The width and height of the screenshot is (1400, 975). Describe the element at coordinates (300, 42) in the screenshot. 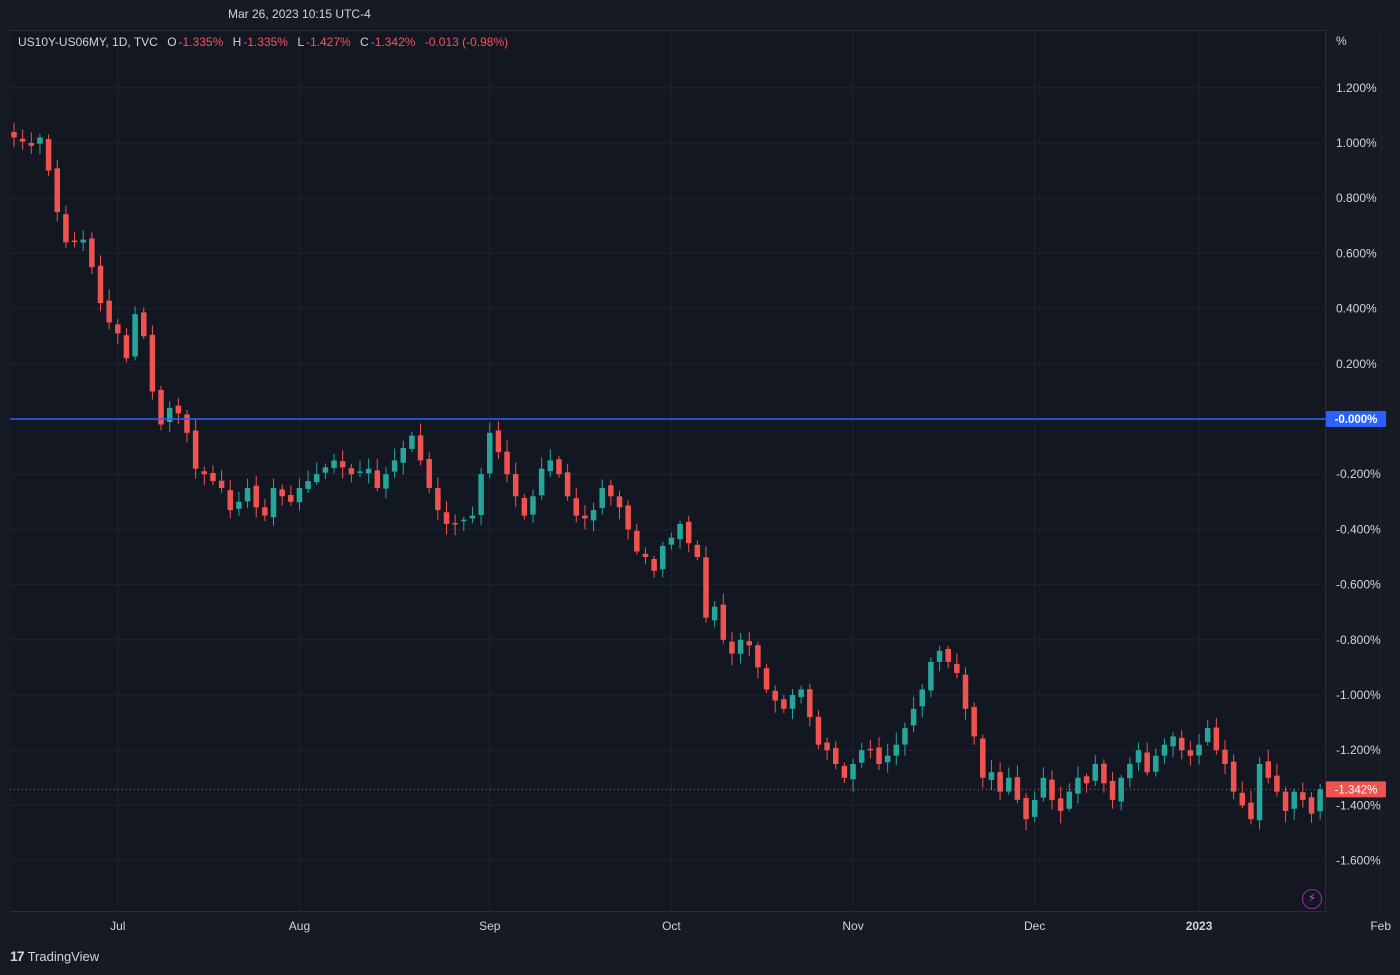

I see `legend-low-label: L` at that location.